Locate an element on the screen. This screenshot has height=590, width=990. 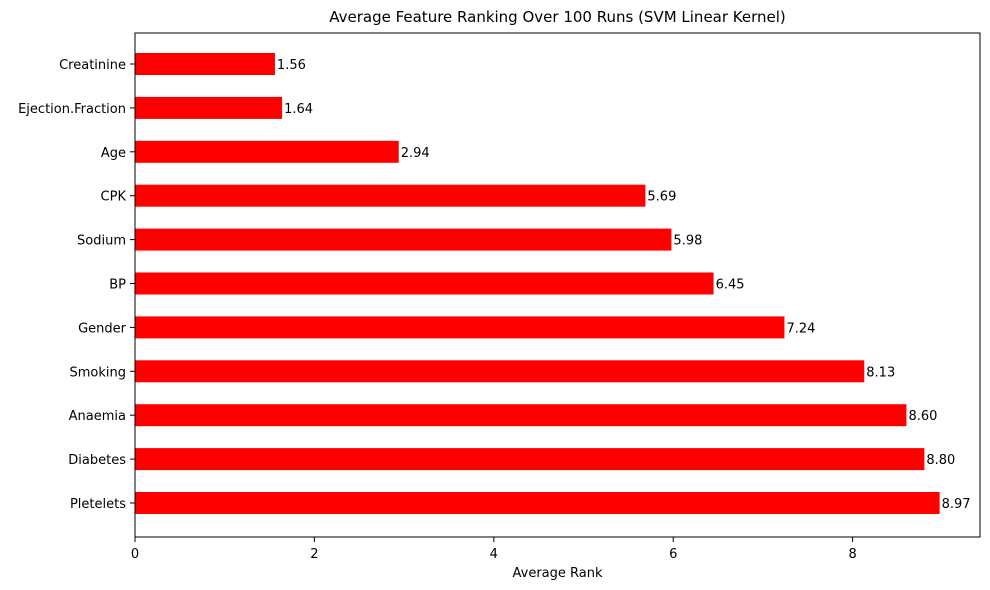
x-tick-label: 2 is located at coordinates (314, 554).